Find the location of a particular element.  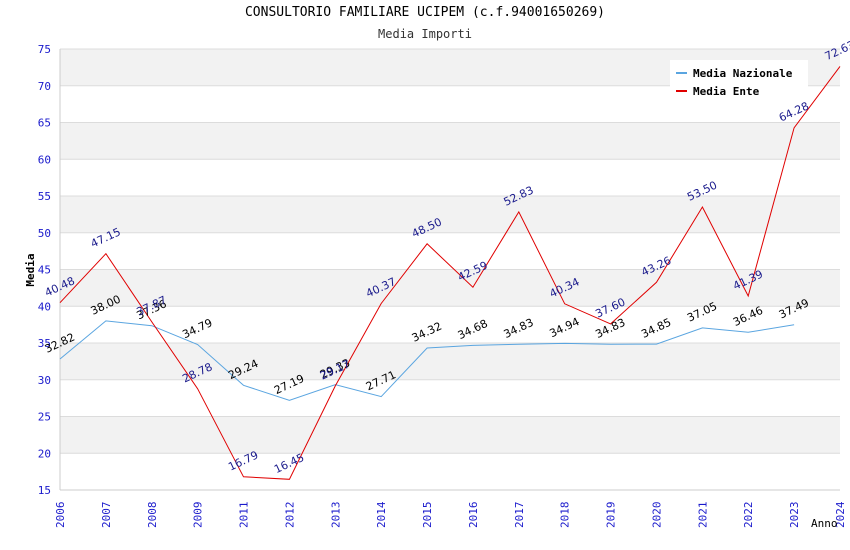

x-tick-label: 2017 is located at coordinates (519, 515).